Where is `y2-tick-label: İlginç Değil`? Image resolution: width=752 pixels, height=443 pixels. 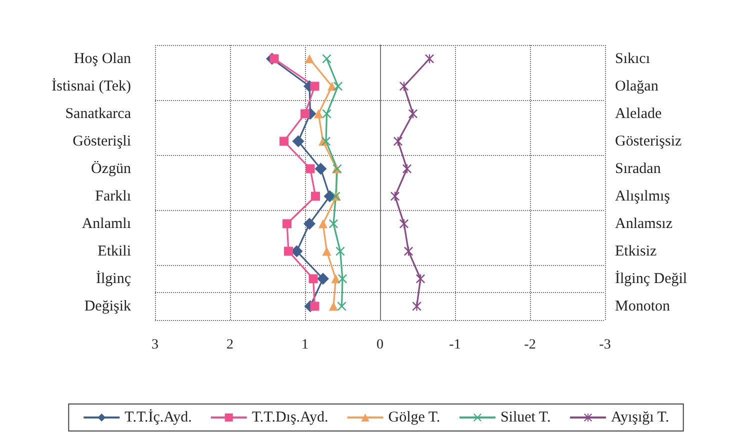 y2-tick-label: İlginç Değil is located at coordinates (651, 278).